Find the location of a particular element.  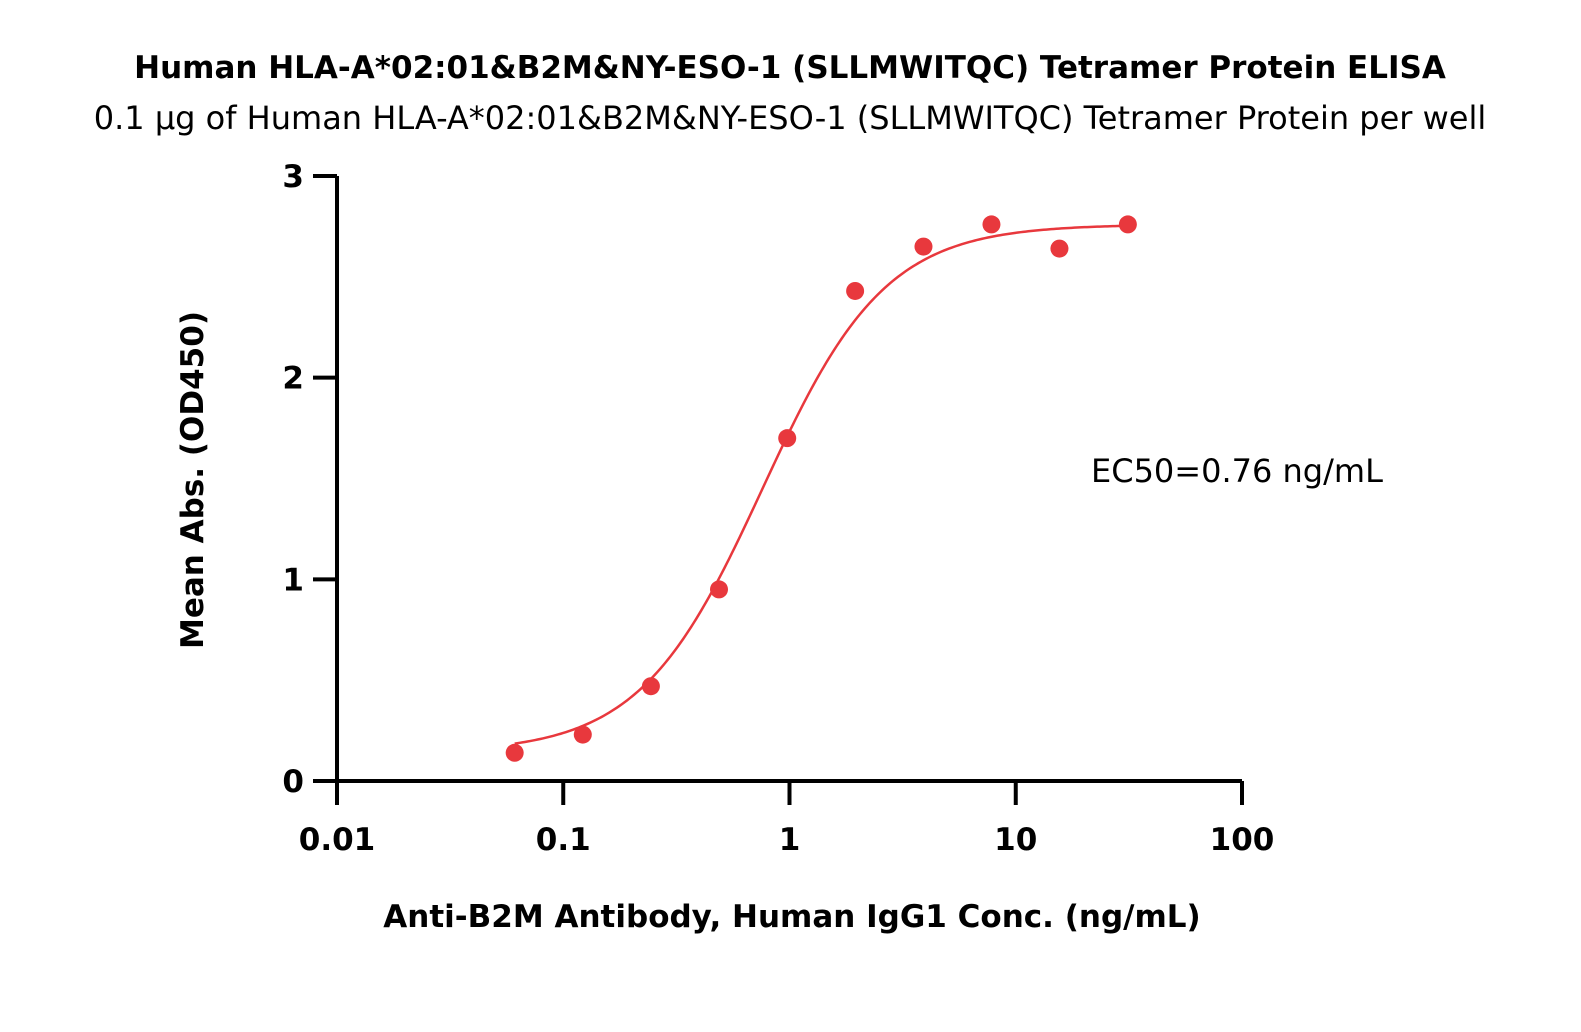

y-tick-label: 0 is located at coordinates (293, 782).